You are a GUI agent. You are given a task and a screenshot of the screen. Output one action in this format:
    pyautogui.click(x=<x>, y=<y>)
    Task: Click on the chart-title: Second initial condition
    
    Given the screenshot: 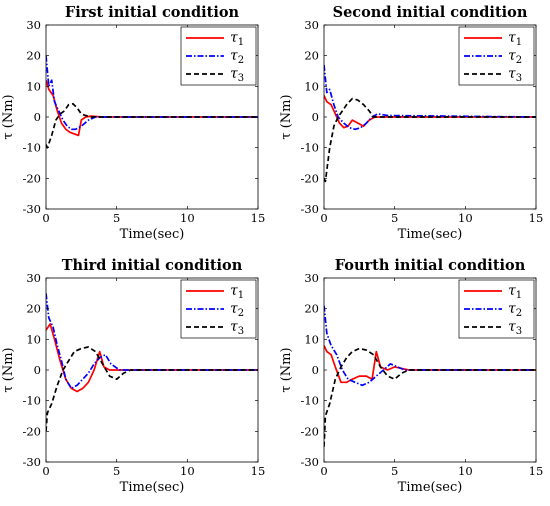 What is the action you would take?
    pyautogui.click(x=430, y=12)
    